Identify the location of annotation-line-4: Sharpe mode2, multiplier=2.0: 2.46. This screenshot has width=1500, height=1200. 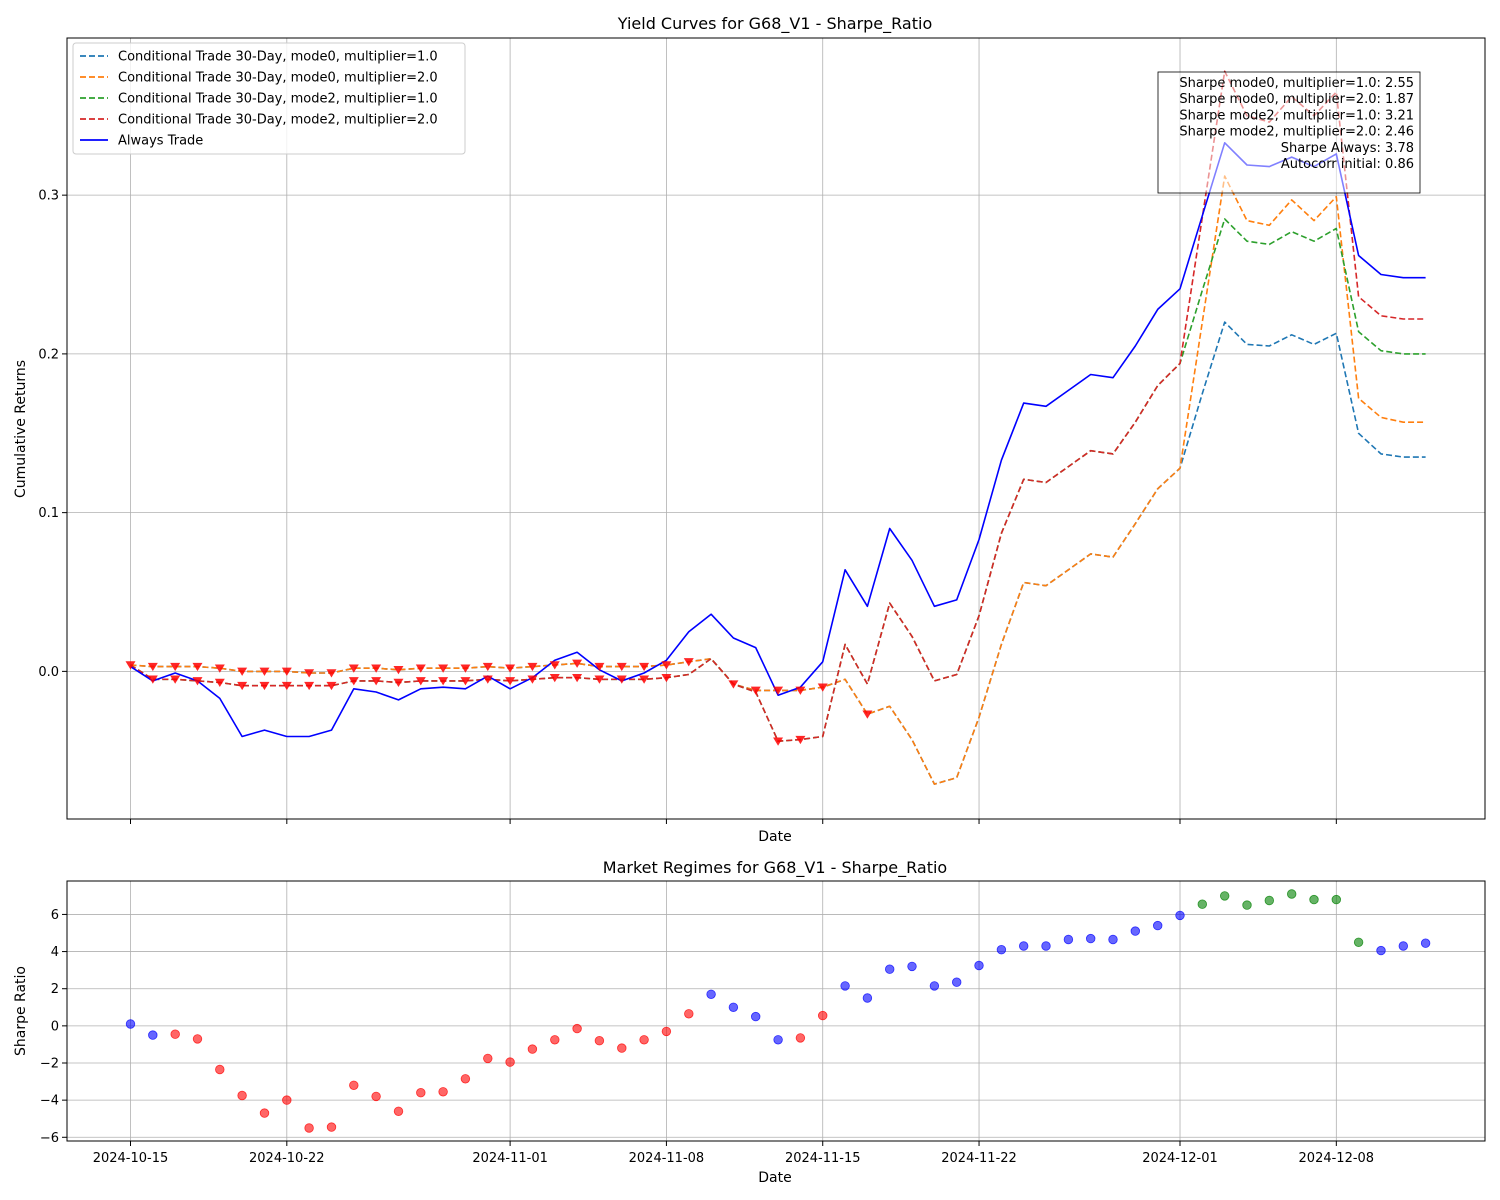
(1296, 132).